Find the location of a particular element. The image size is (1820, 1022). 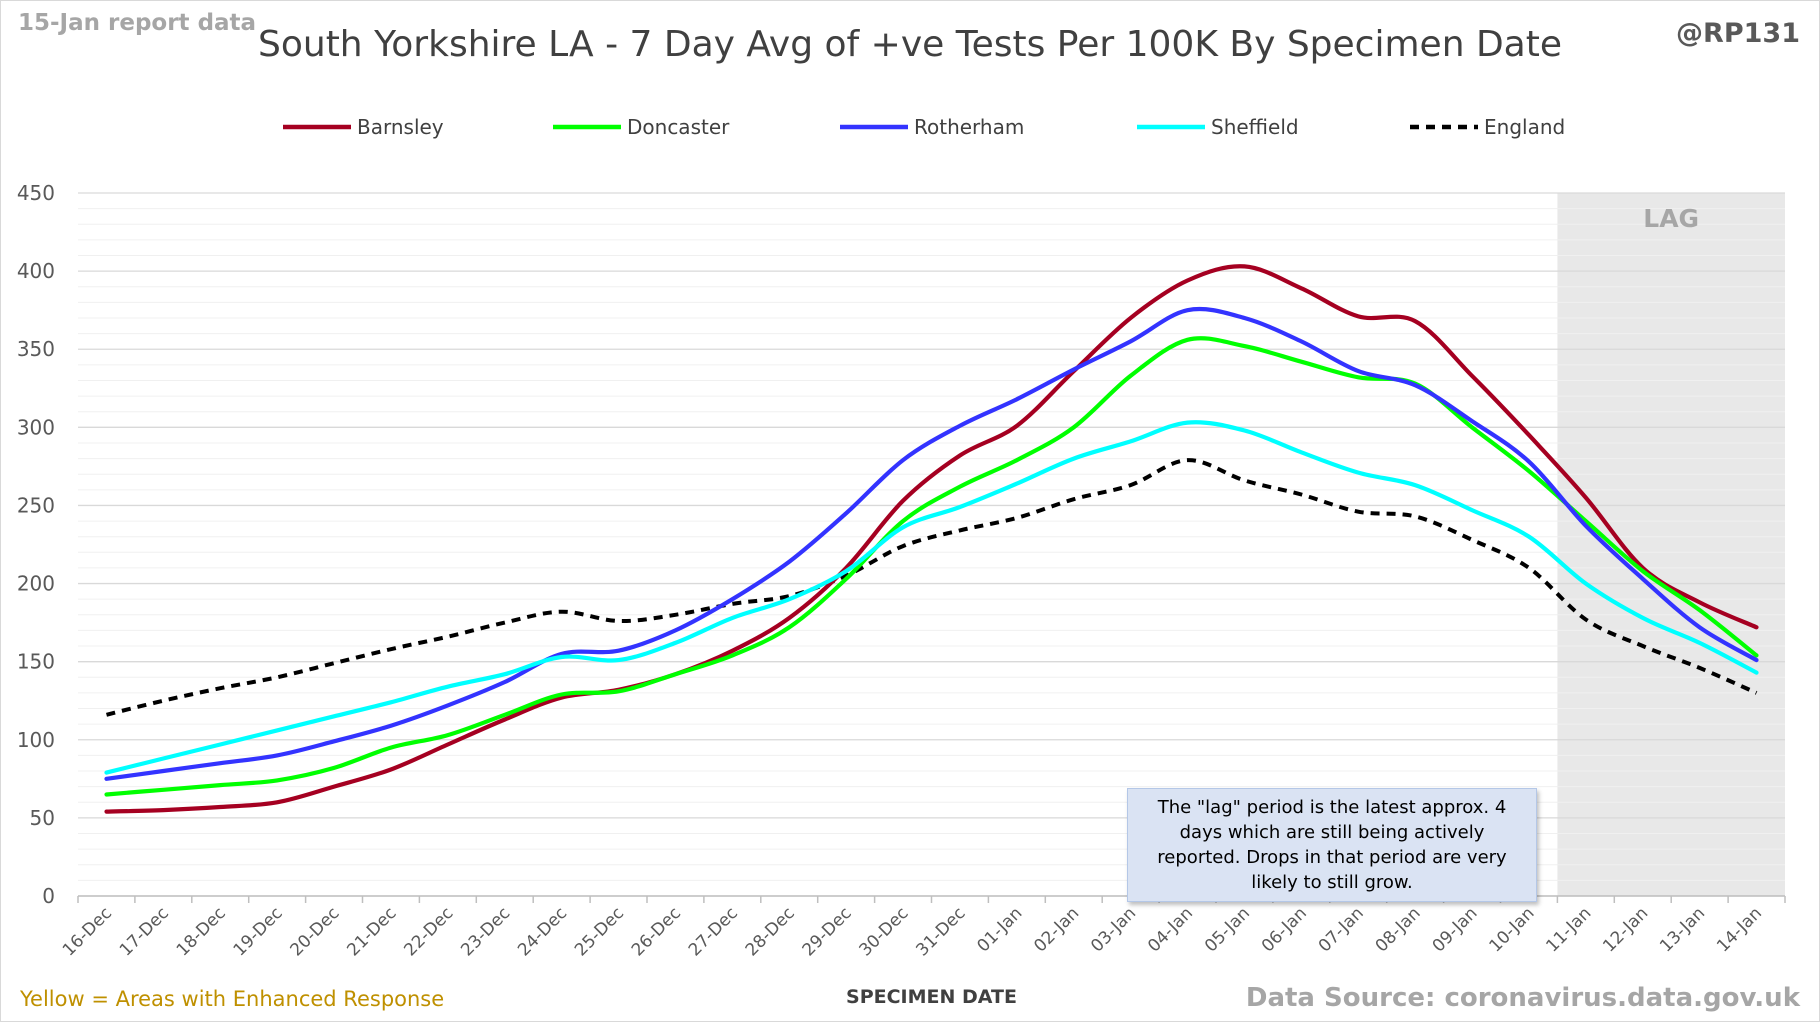

y-tick-label: 250 is located at coordinates (36, 505).